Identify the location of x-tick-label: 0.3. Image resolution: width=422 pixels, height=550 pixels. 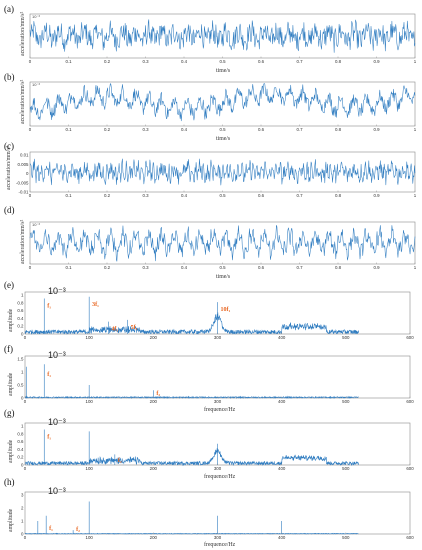
(145, 61).